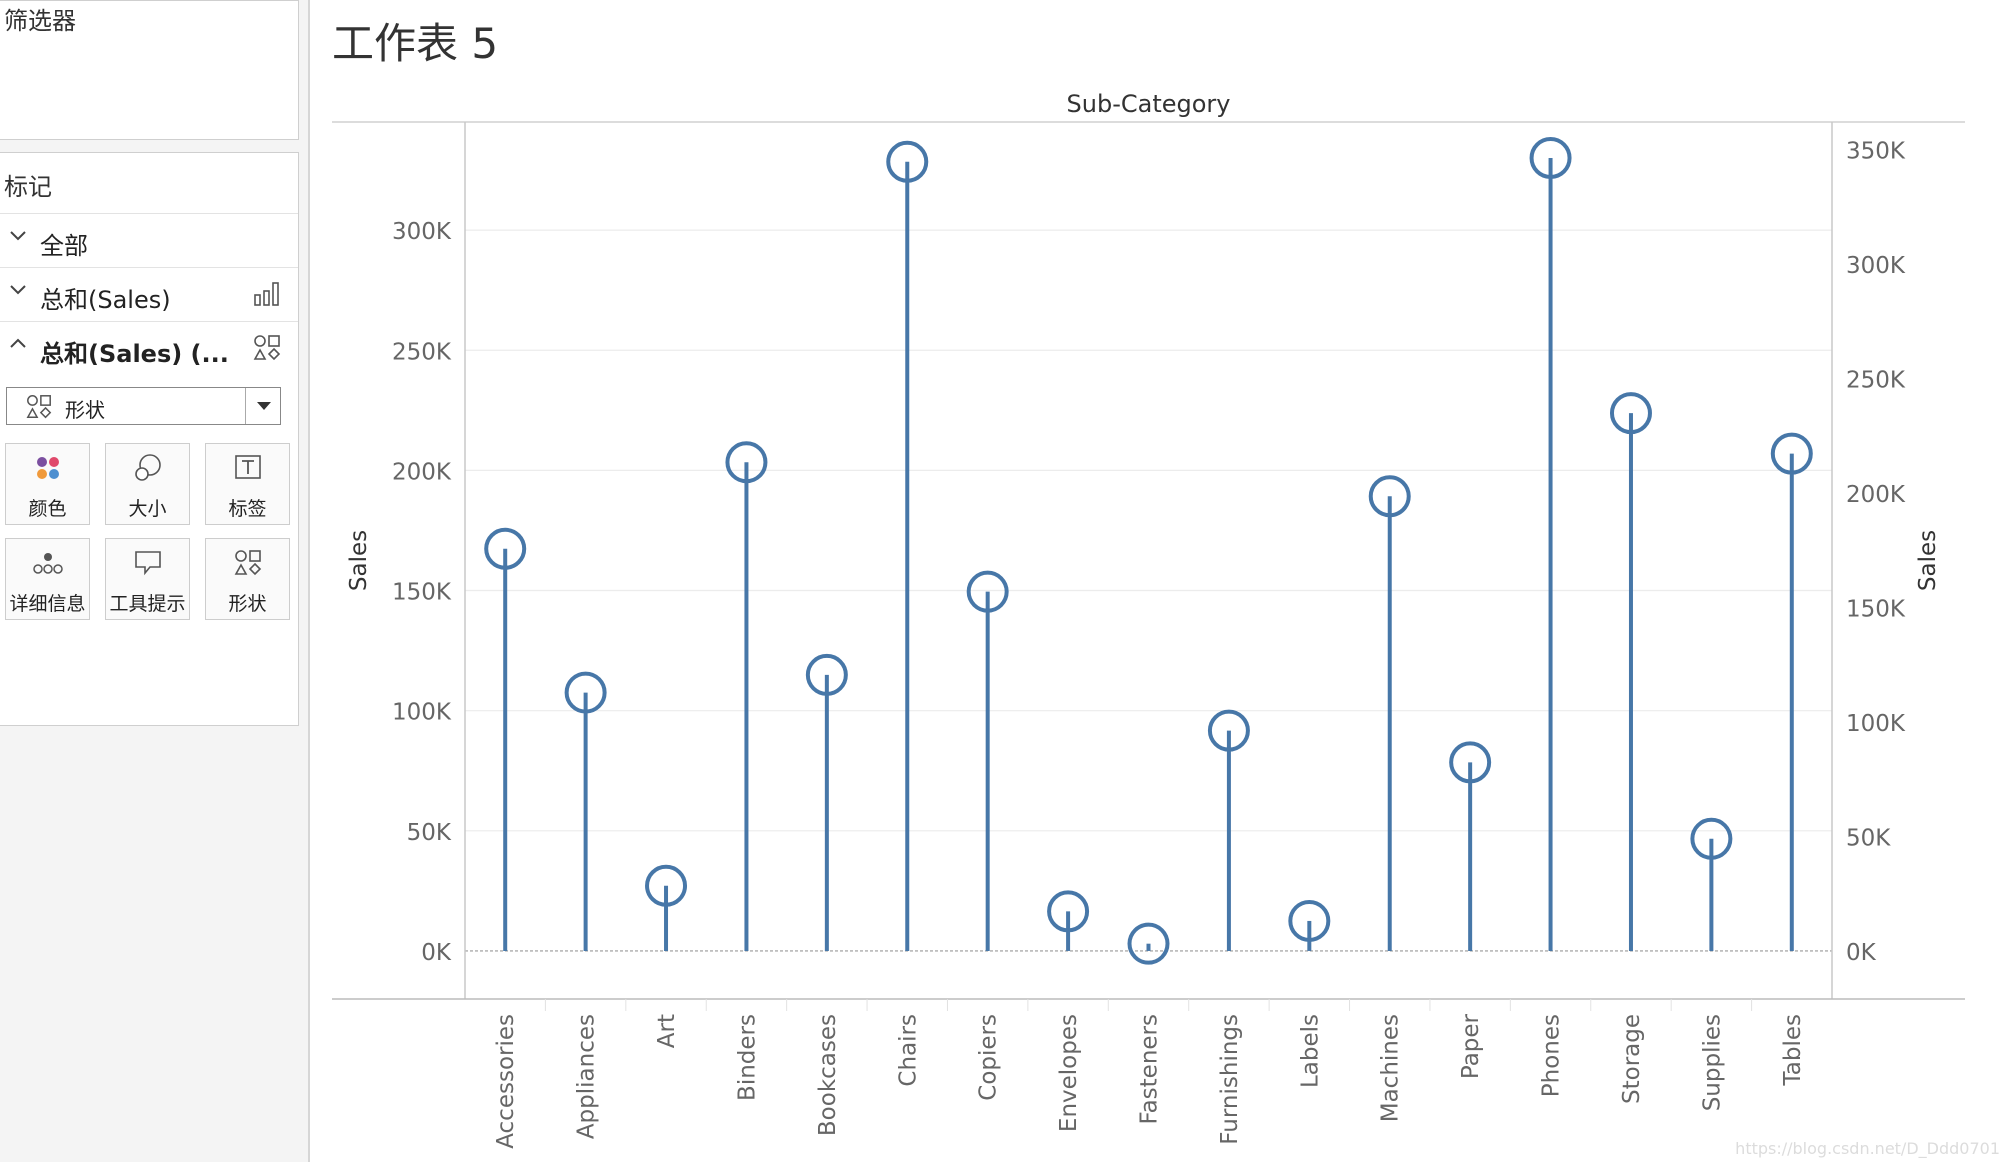  Describe the element at coordinates (1150, 1069) in the screenshot. I see `category-label: Fasteners` at that location.